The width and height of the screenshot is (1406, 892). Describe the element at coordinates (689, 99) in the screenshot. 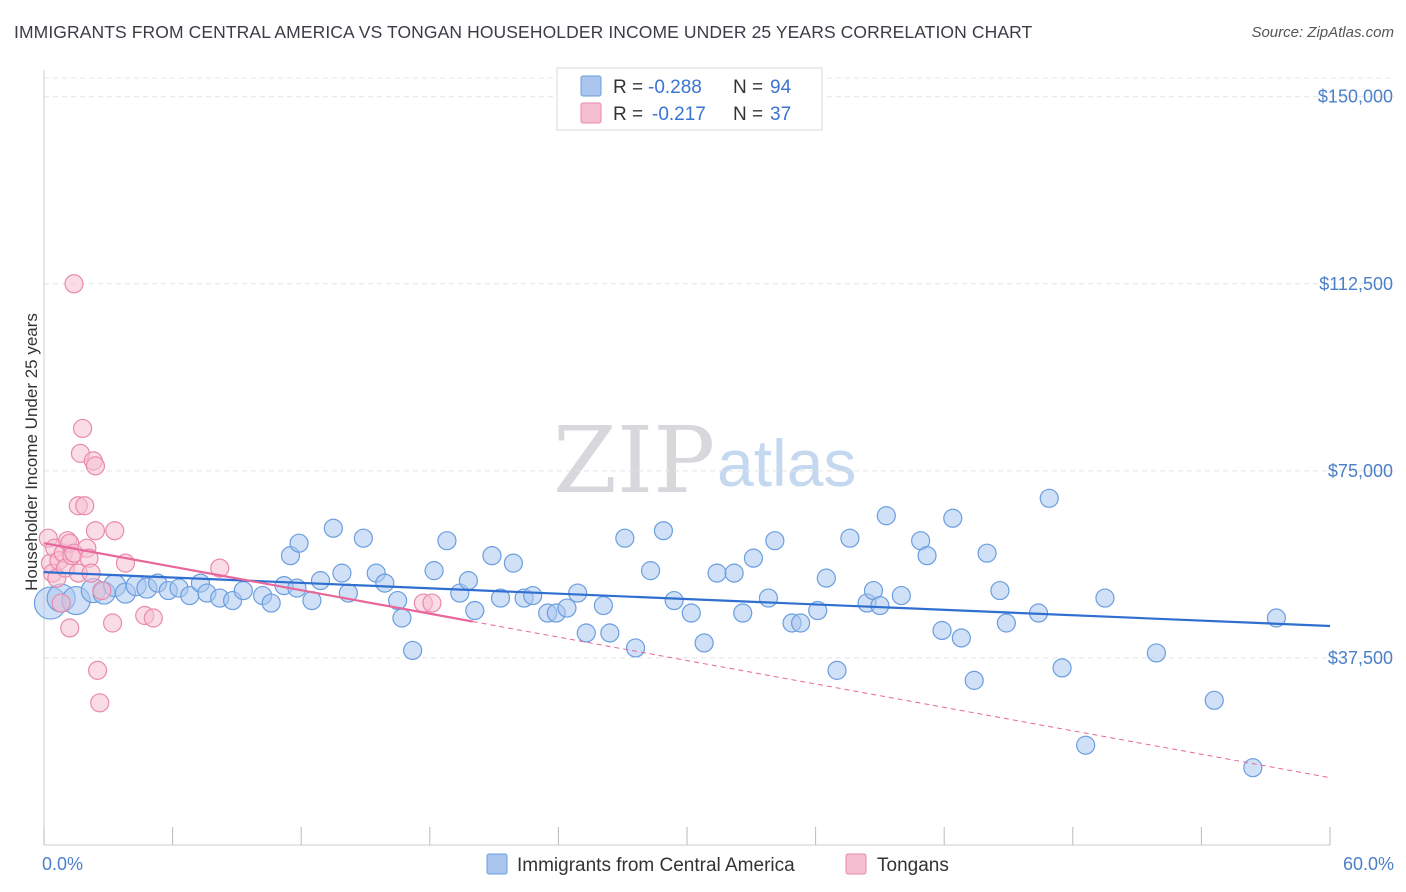

I see `correlation-legend: R = -0.288 N = 94 R = -0.217 N = 37` at that location.